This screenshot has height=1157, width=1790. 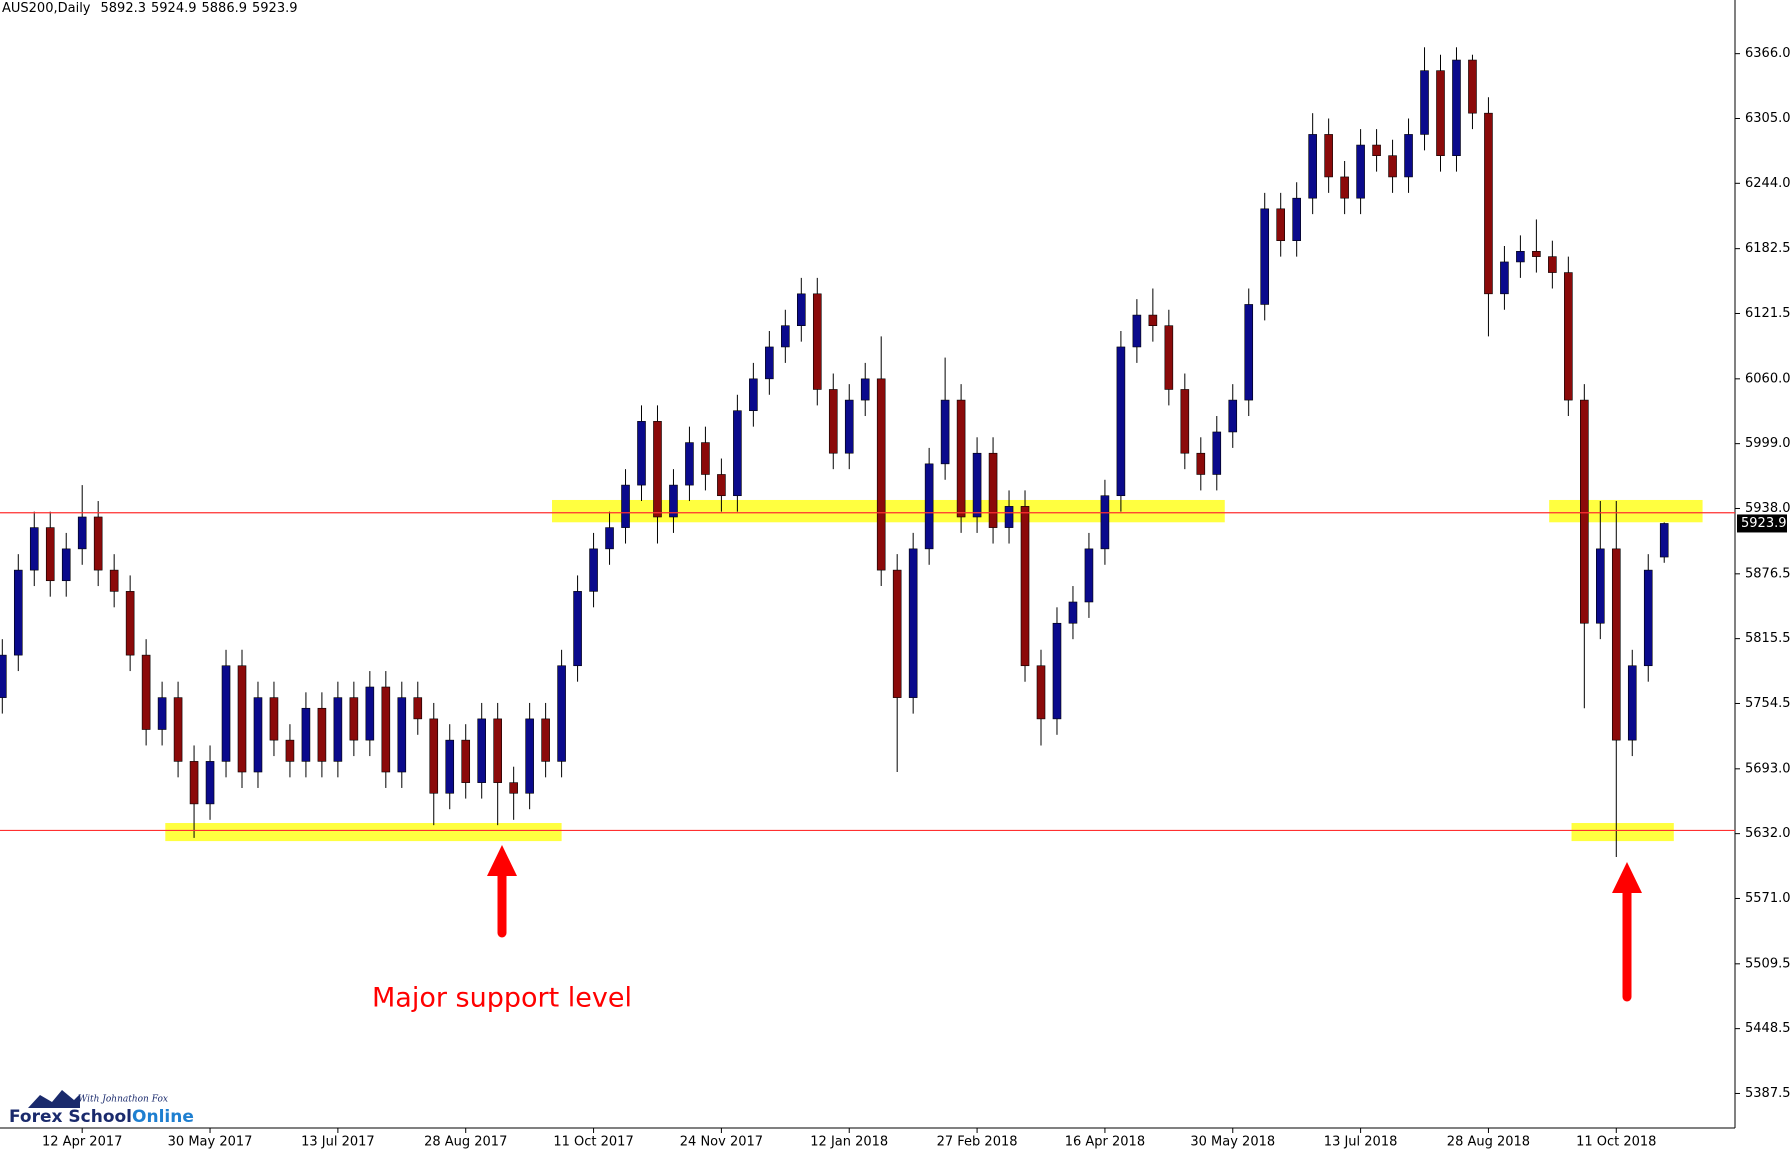 I want to click on y-tick-label: 5448.5, so click(x=1767, y=1028).